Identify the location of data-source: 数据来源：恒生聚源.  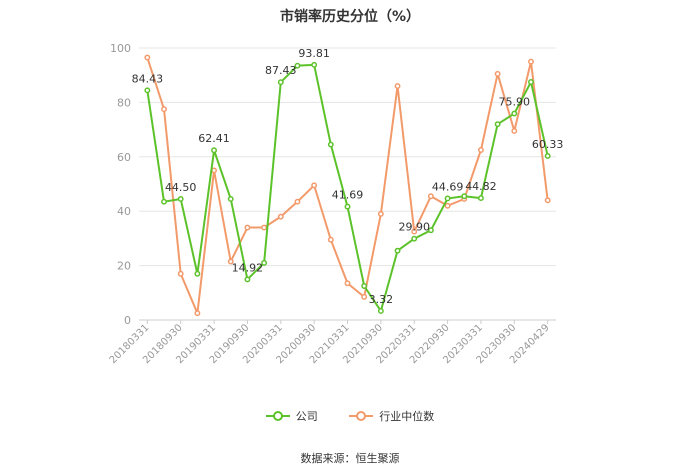
(350, 458).